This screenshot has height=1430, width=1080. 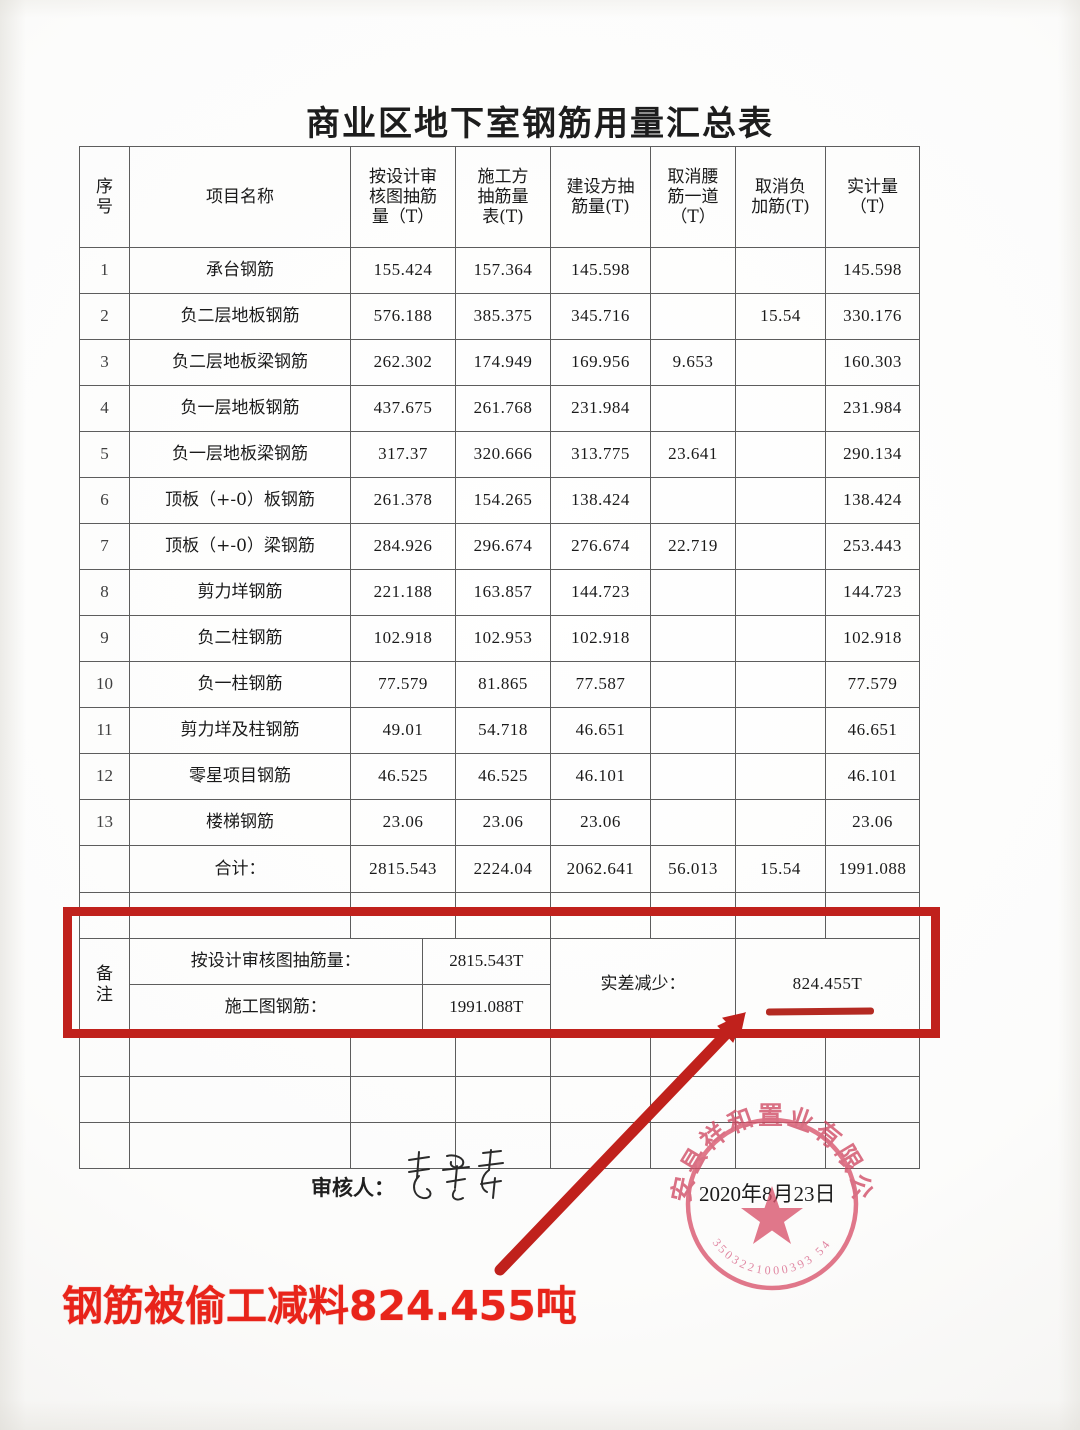 I want to click on reviewer-label: 审核人：, so click(x=353, y=1187).